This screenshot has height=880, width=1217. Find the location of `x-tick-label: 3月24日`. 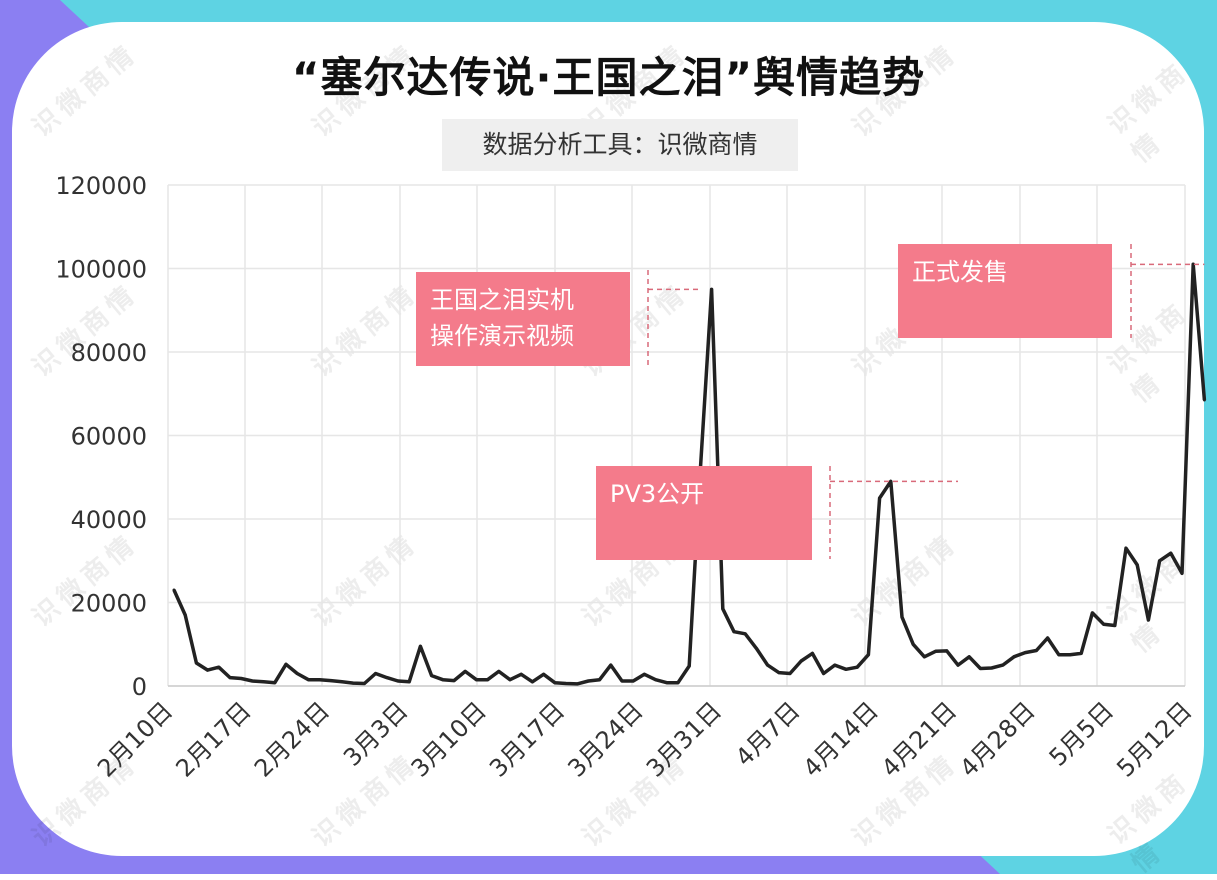

x-tick-label: 3月24日 is located at coordinates (606, 739).